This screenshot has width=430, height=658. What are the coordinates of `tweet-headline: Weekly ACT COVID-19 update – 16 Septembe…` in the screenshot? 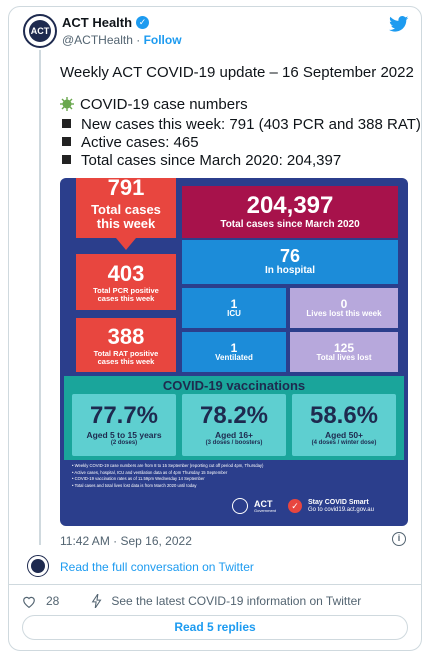 It's located at (237, 72).